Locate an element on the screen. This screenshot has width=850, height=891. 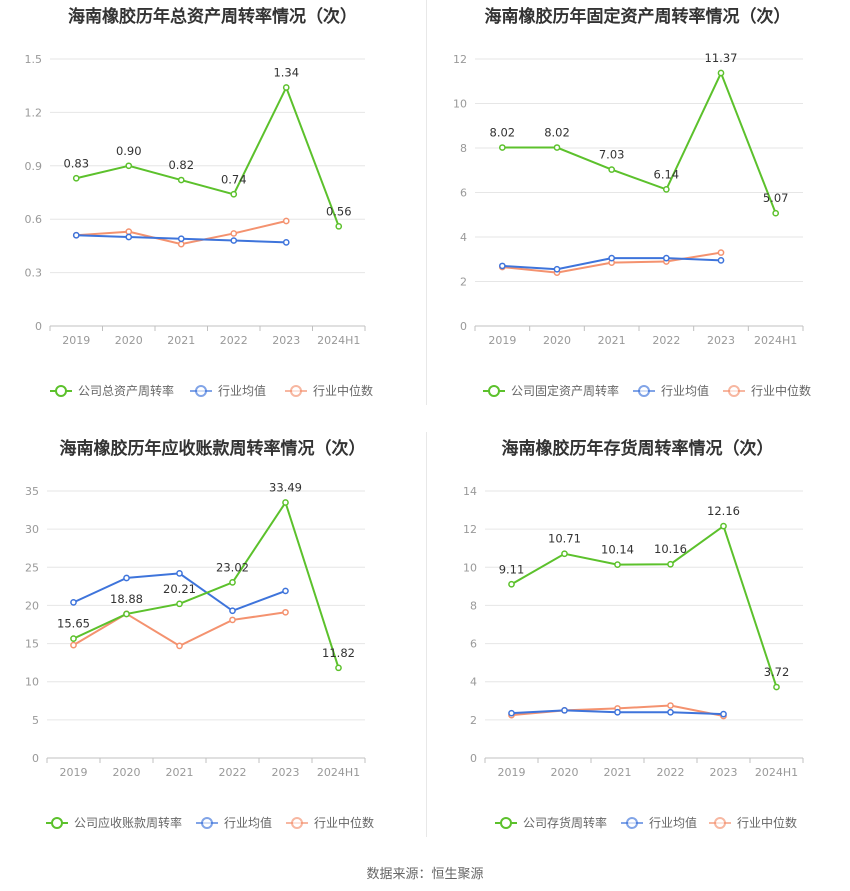
data-label: 0.83 is located at coordinates (76, 163).